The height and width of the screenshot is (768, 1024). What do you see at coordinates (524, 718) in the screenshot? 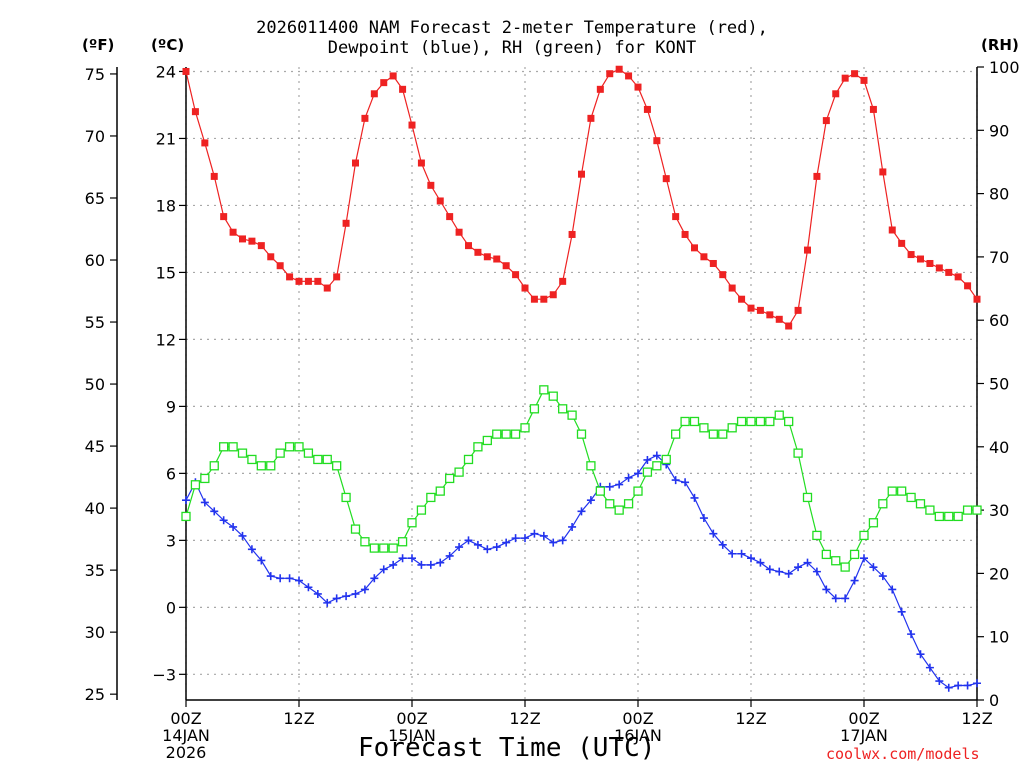
I see `time-tick-label: 12Z` at bounding box center [524, 718].